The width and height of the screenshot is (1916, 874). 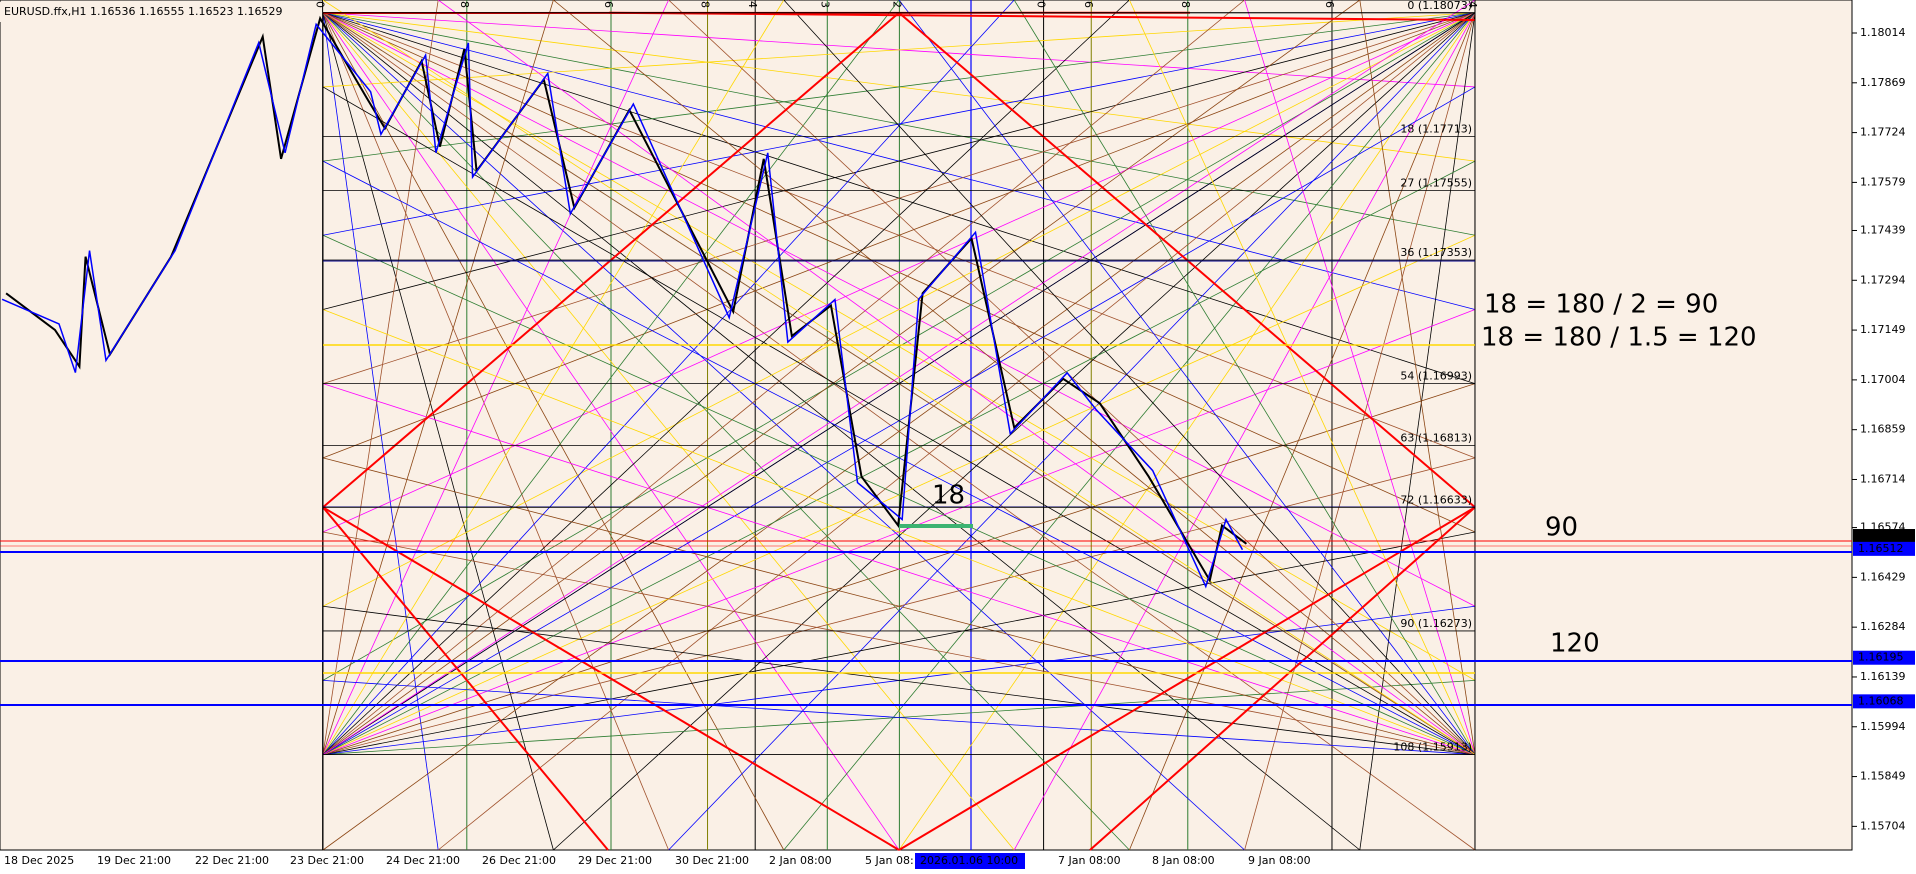 I want to click on time-cursor-bg, so click(x=970, y=861).